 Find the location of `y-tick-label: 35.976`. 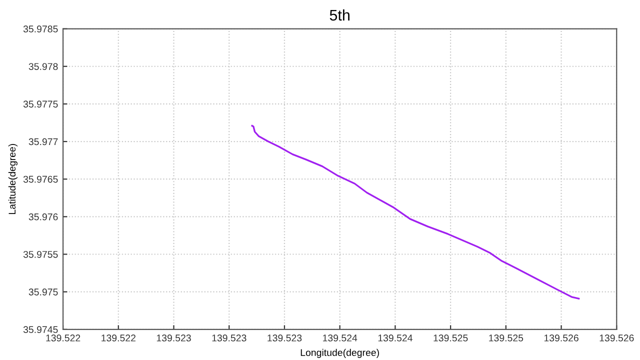

y-tick-label: 35.976 is located at coordinates (43, 216).